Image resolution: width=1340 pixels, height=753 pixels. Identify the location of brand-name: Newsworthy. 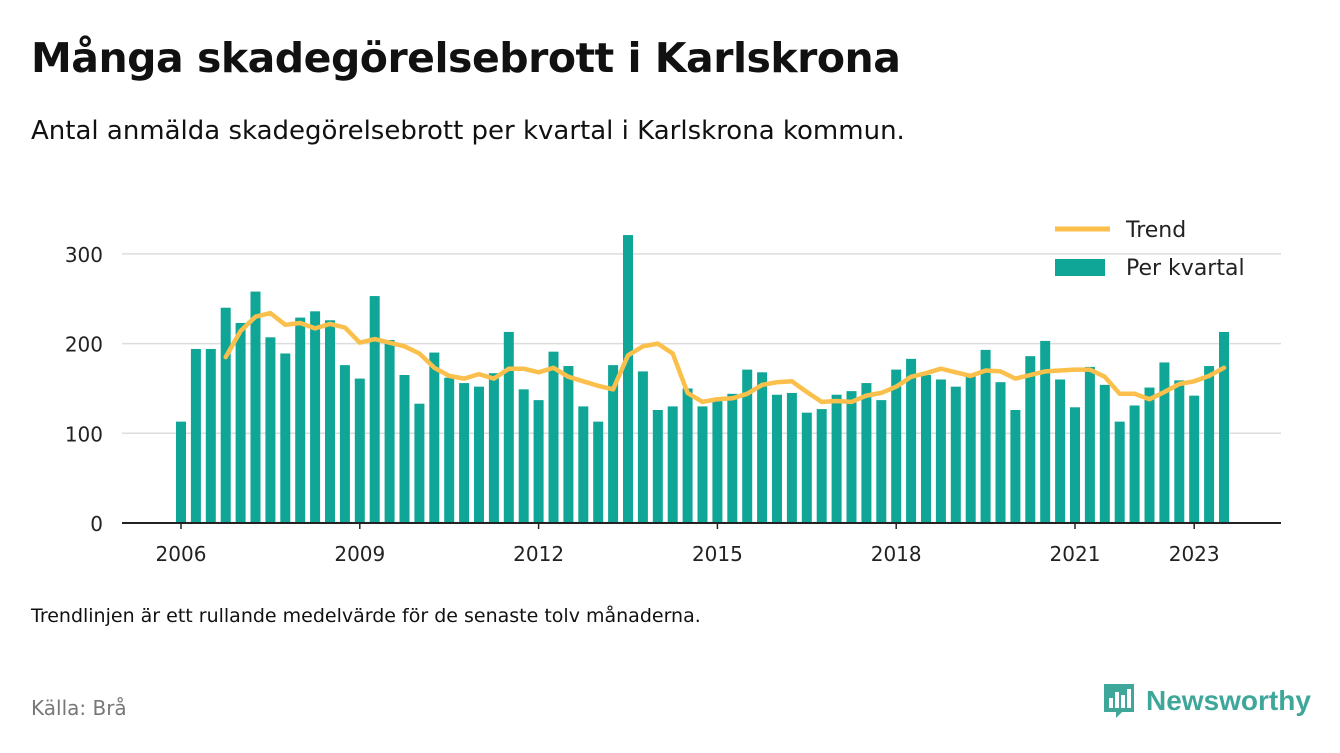
(1228, 700).